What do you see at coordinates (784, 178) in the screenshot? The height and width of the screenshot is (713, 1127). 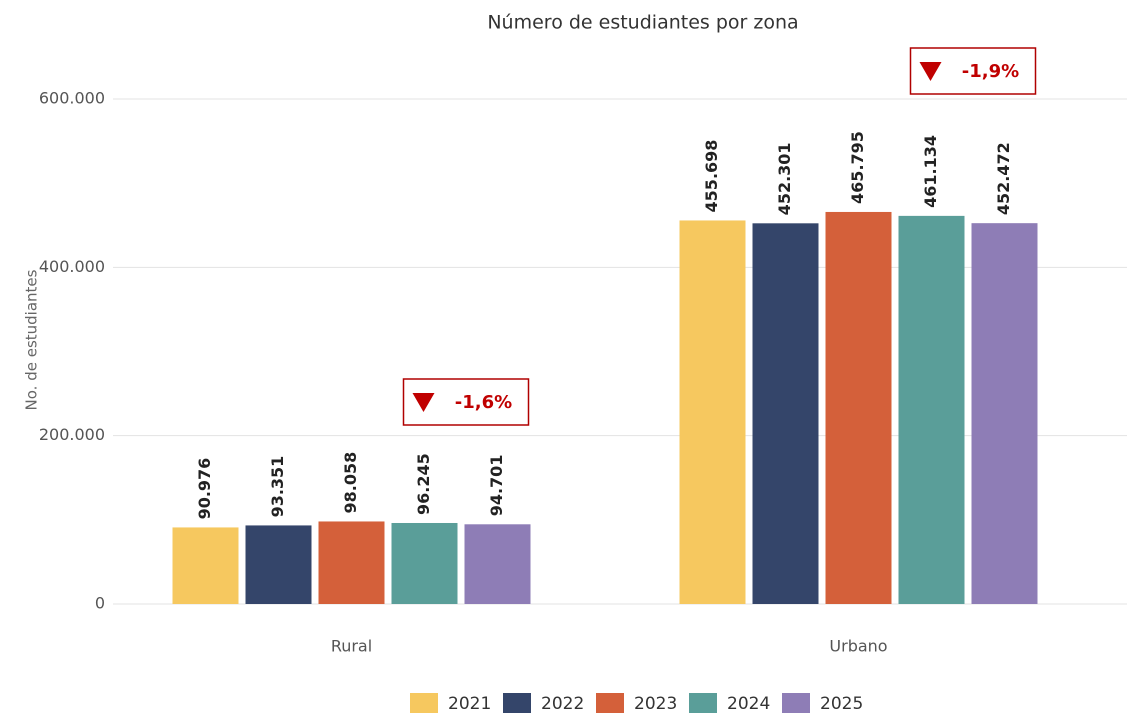 I see `value-label: 452.301` at bounding box center [784, 178].